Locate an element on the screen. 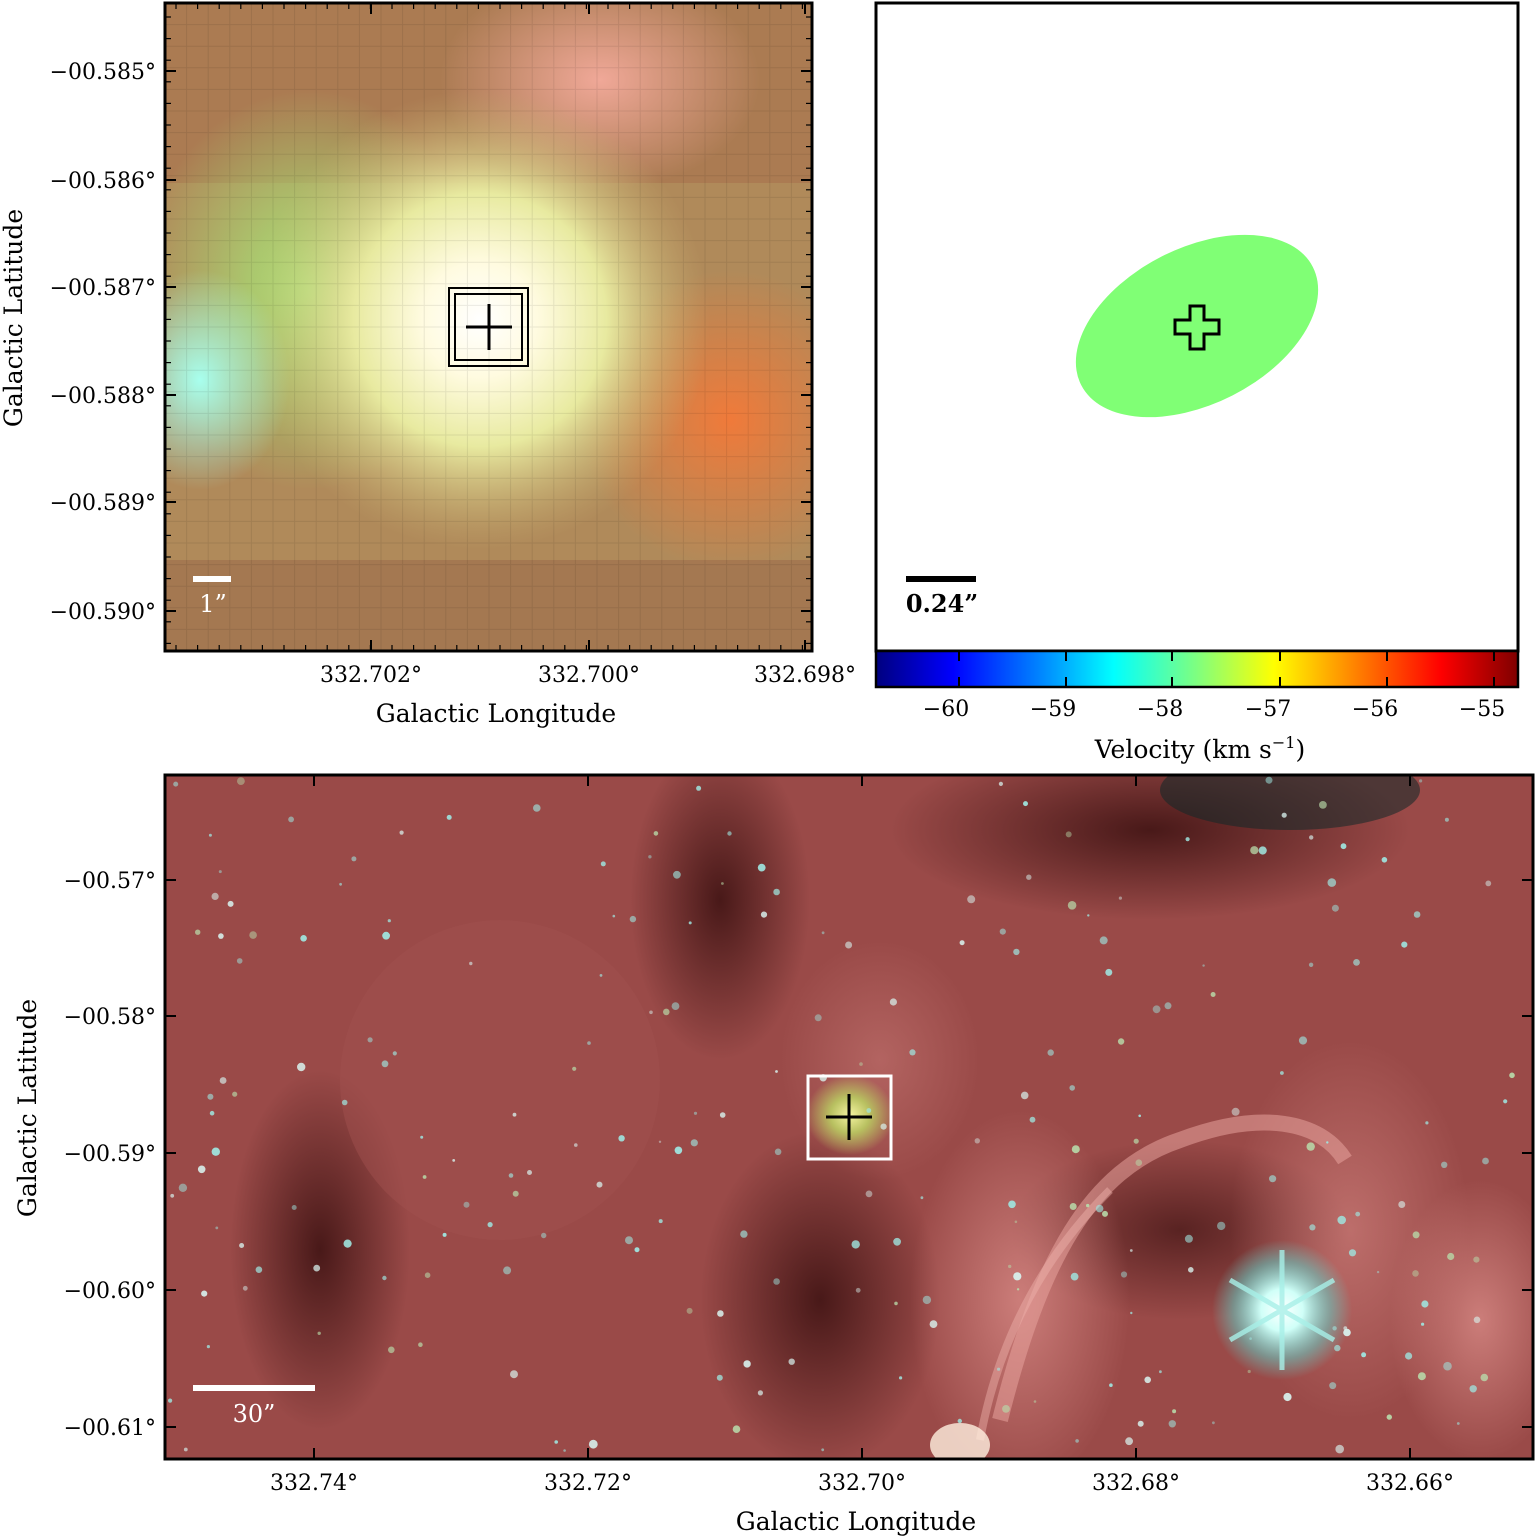  zoom-xtick: 332.698° is located at coordinates (805, 675).